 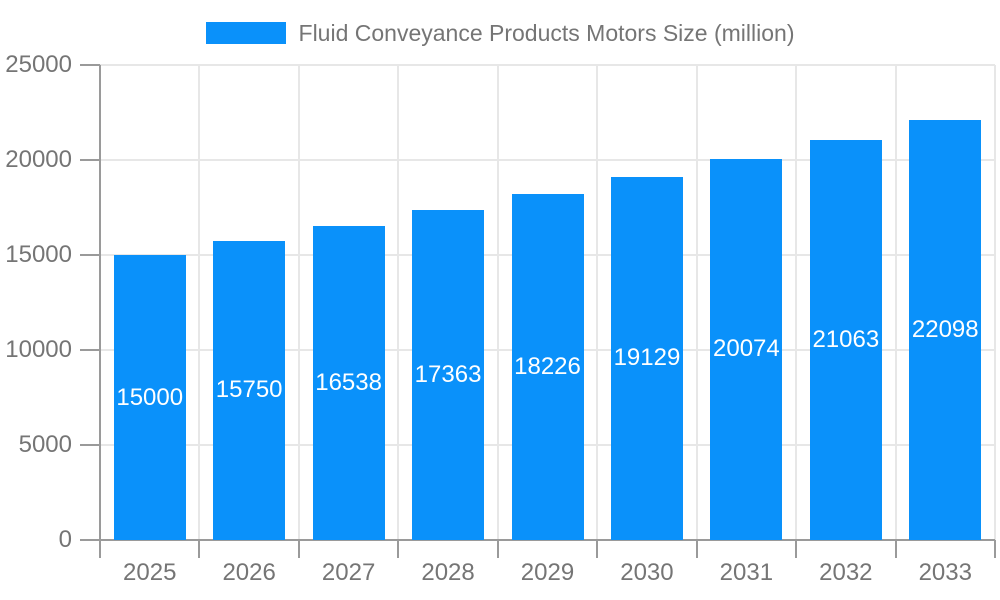 I want to click on bar-2026: 15750, so click(x=249, y=390).